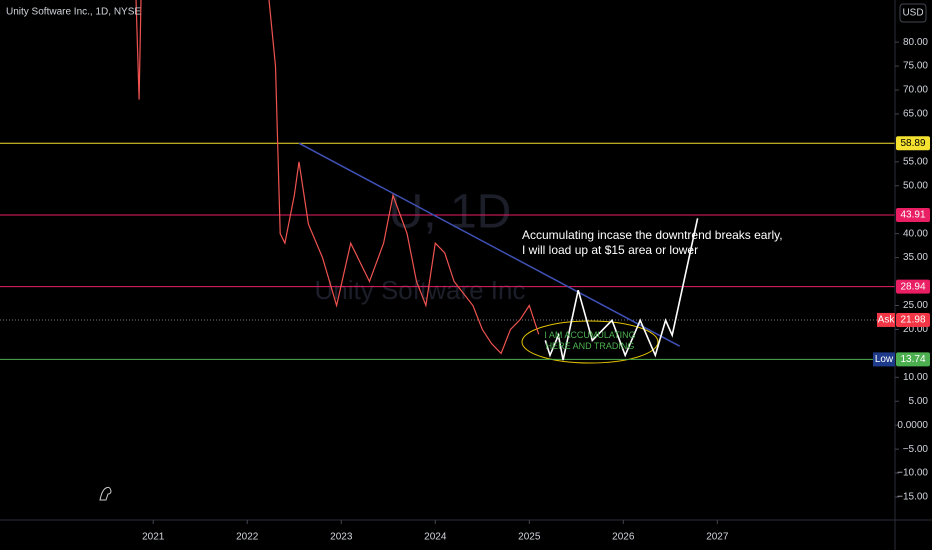  Describe the element at coordinates (915, 257) in the screenshot. I see `y-tick-label: 35.00` at that location.